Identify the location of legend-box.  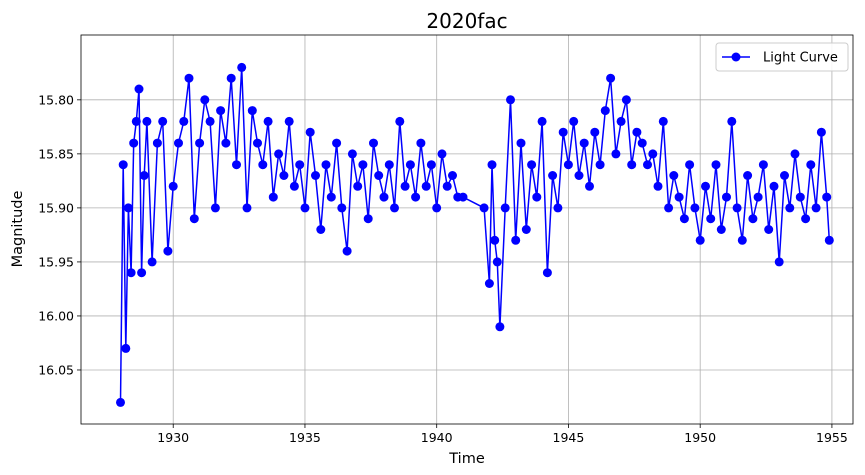
(782, 57).